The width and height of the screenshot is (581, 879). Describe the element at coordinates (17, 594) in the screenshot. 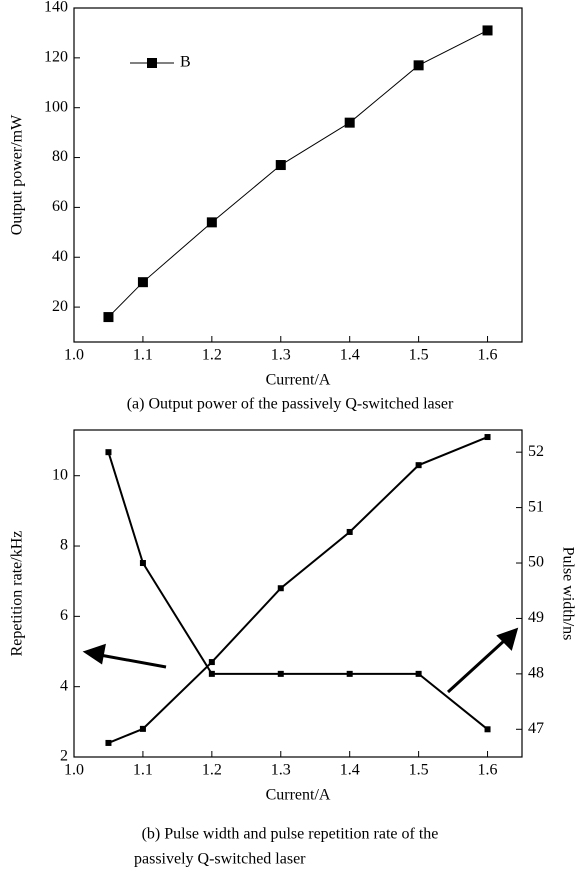

I see `y-axis-label: Repetition rate/kHz` at that location.